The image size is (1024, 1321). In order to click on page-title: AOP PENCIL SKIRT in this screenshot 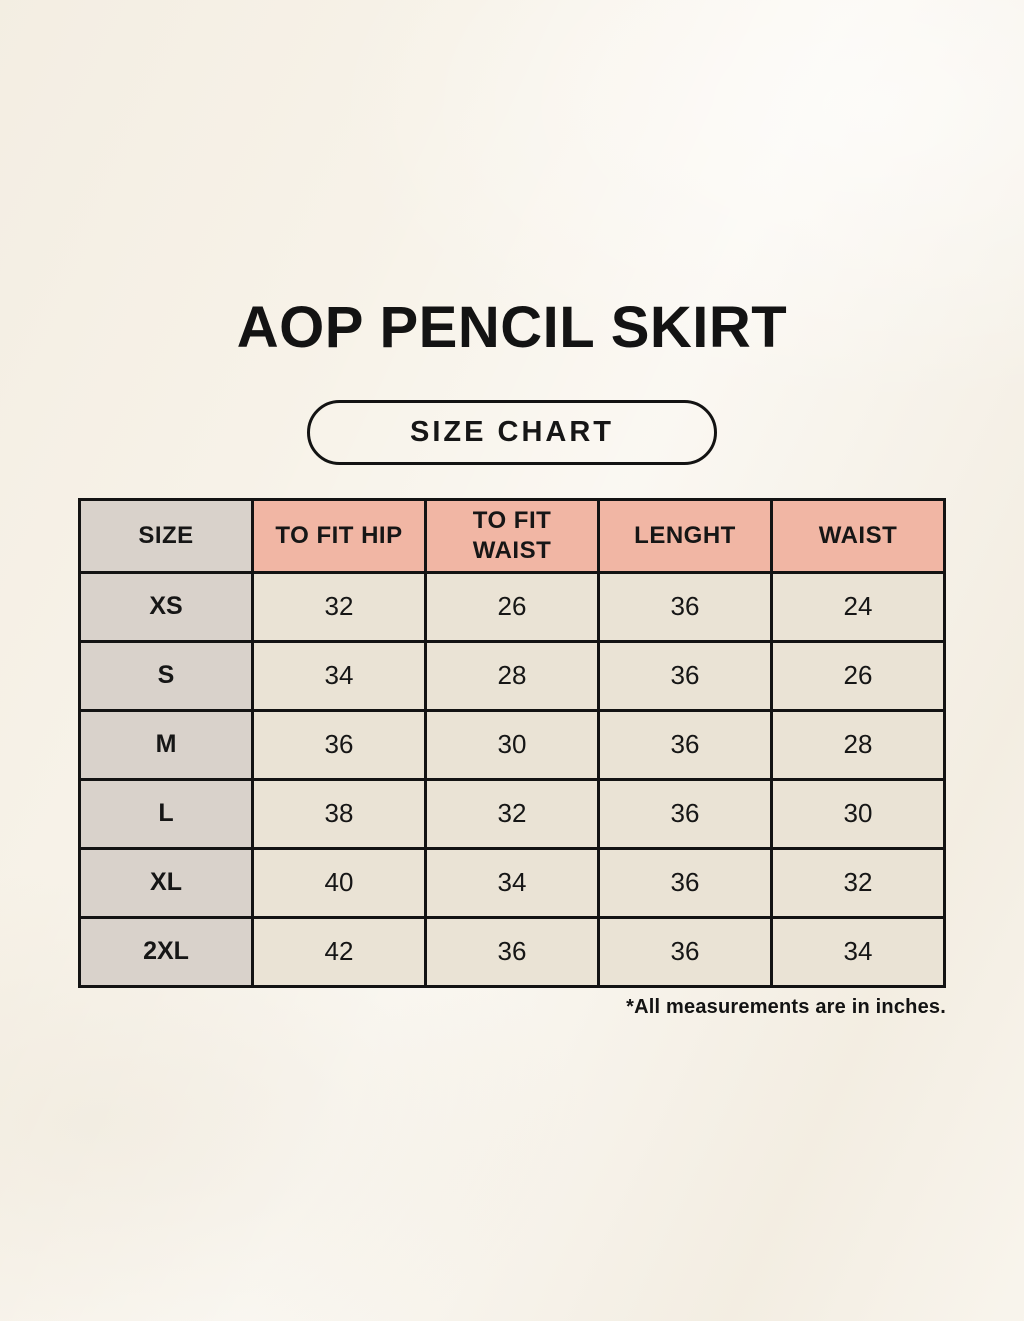, I will do `click(512, 327)`.